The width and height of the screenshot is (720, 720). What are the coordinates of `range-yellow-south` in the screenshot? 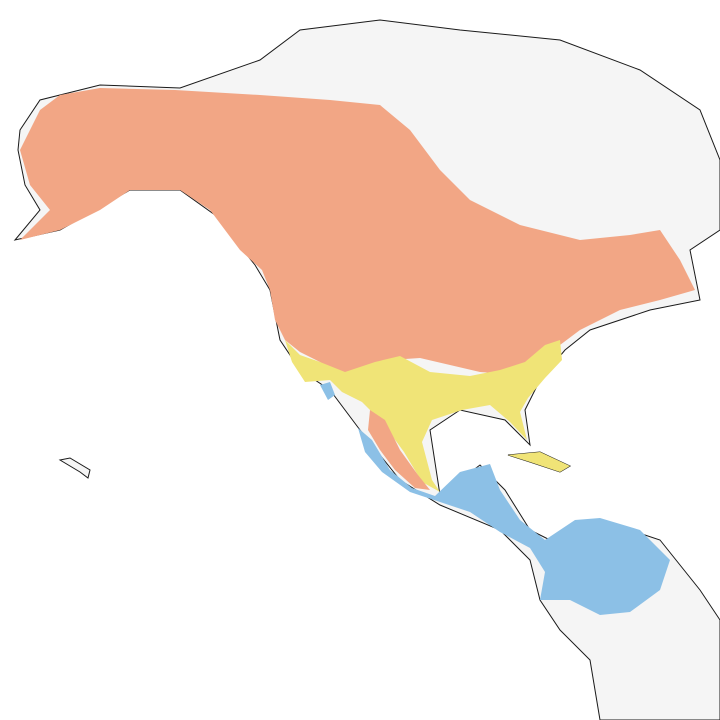 It's located at (423, 416).